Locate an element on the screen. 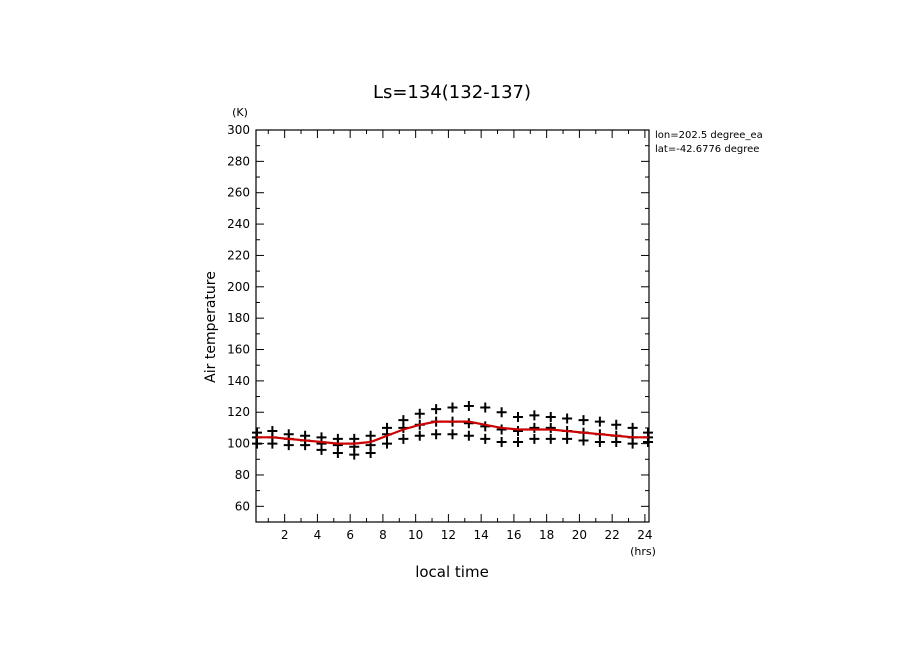  x-tick-label: 16 is located at coordinates (513, 535).